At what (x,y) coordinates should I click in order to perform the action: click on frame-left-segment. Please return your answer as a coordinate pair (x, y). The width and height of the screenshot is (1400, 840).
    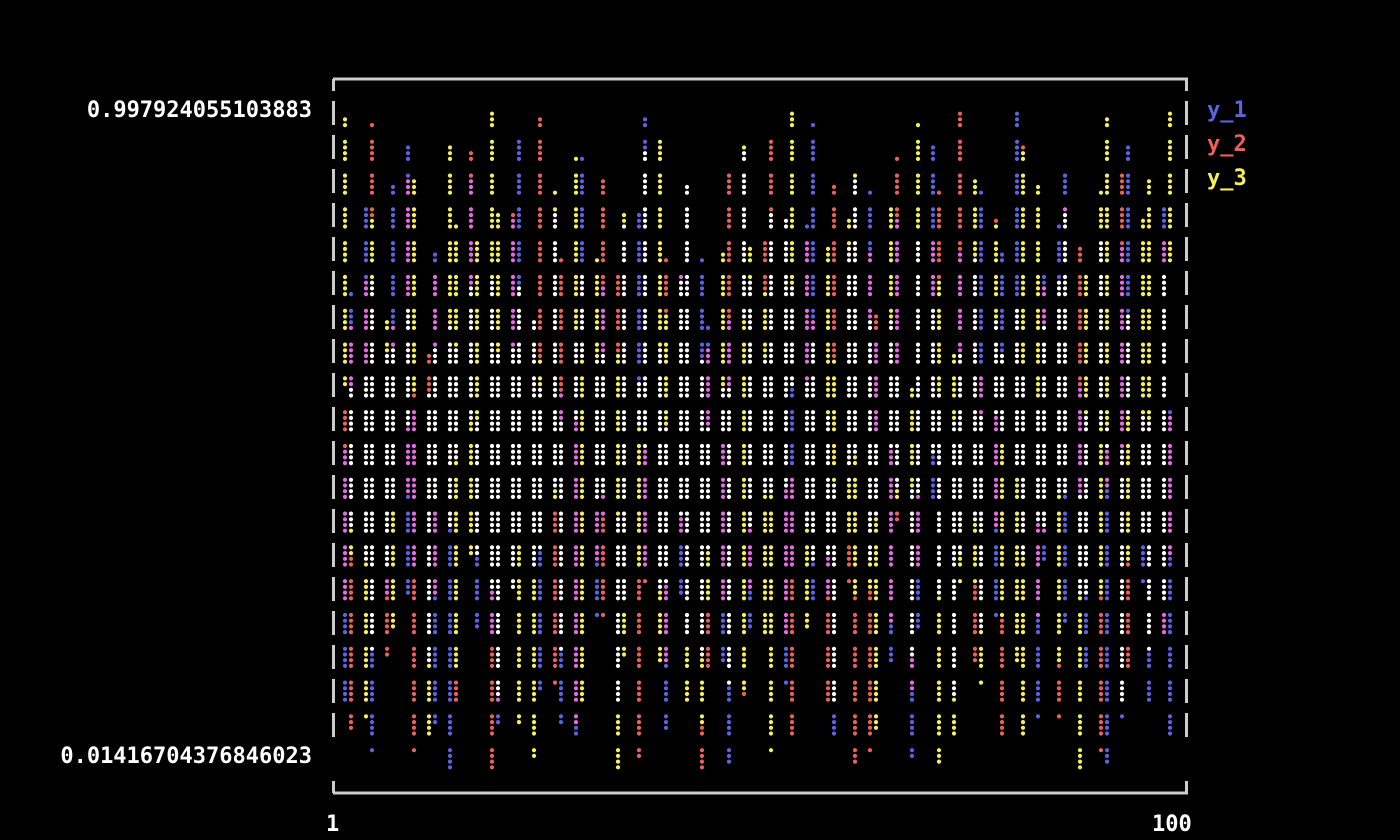
    Looking at the image, I should click on (333, 453).